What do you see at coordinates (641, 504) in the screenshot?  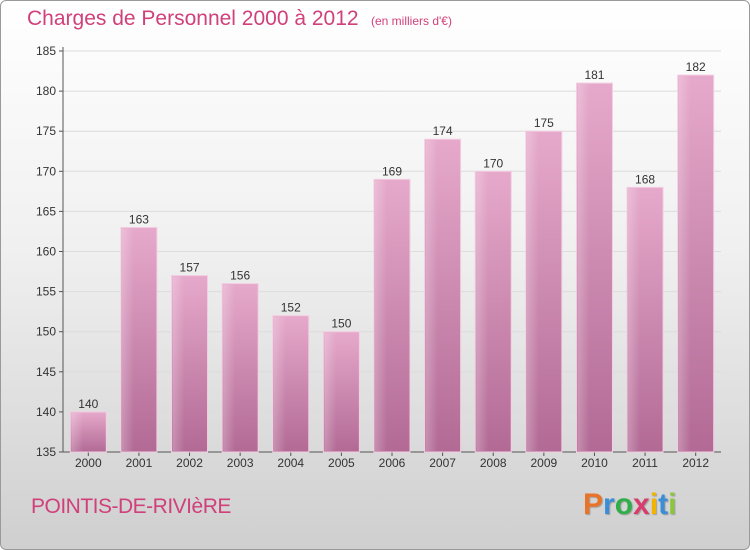 I see `logo-letter: x` at bounding box center [641, 504].